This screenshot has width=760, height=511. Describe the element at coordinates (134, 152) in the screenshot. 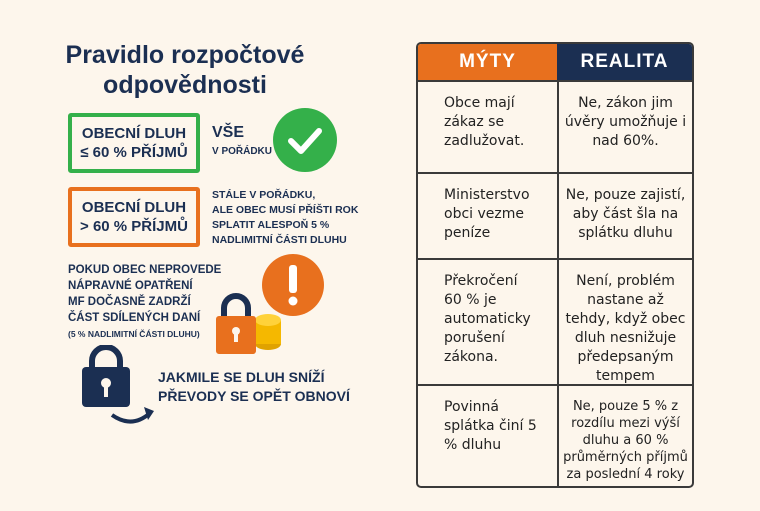

I see `debt-ok-line2: ≤ 60 % PŘÍJMŮ` at that location.